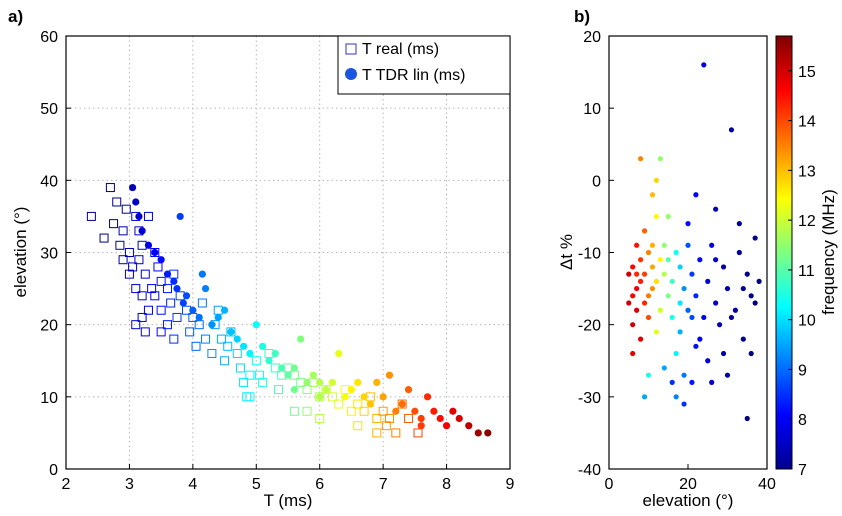 The image size is (842, 516). Describe the element at coordinates (807, 221) in the screenshot. I see `colorbar-tick-label: 12` at that location.